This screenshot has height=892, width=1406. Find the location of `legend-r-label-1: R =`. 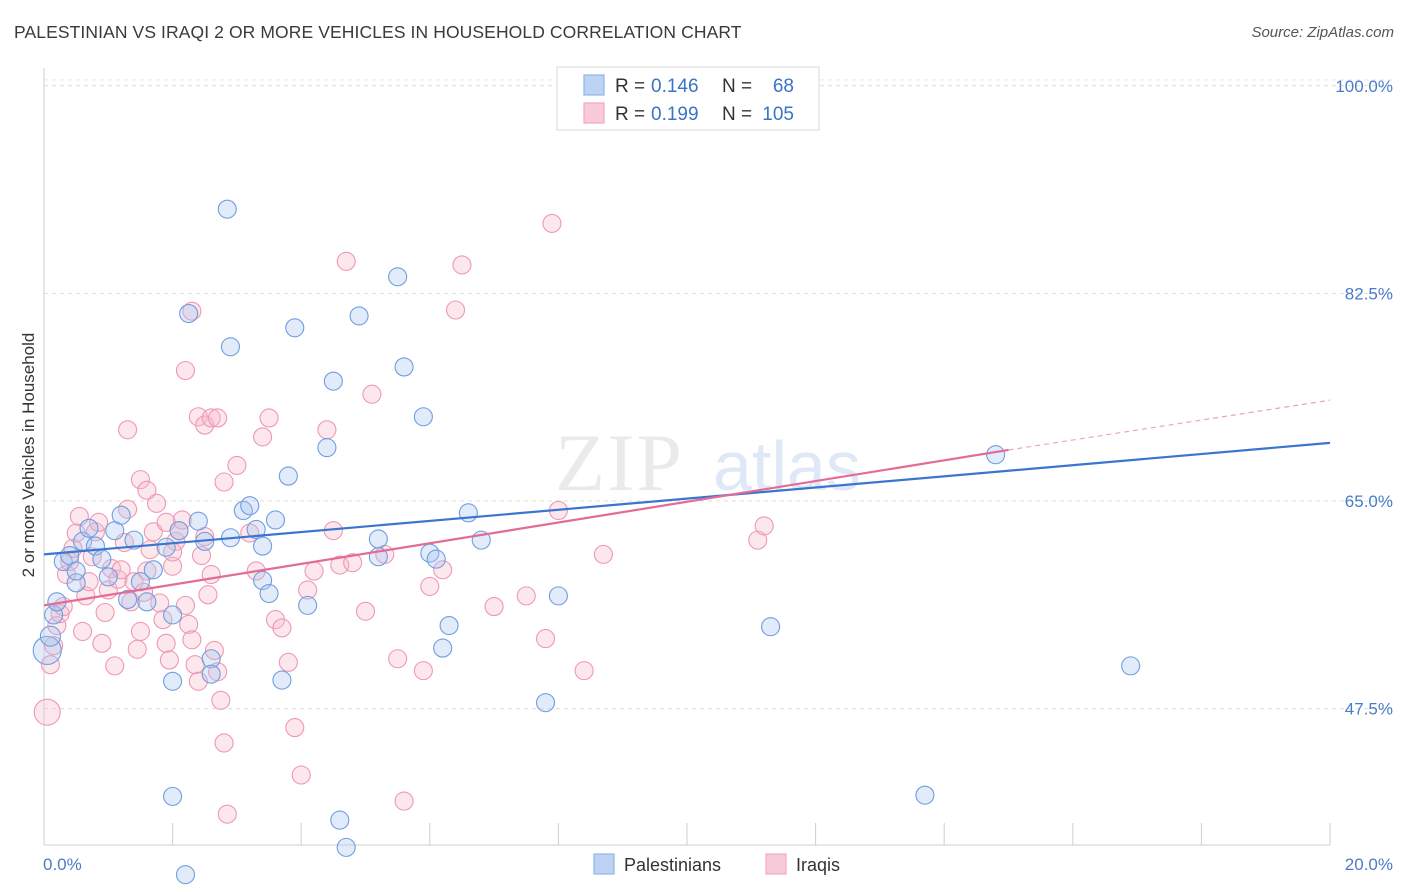

legend-r-label-1: R = is located at coordinates (630, 86).